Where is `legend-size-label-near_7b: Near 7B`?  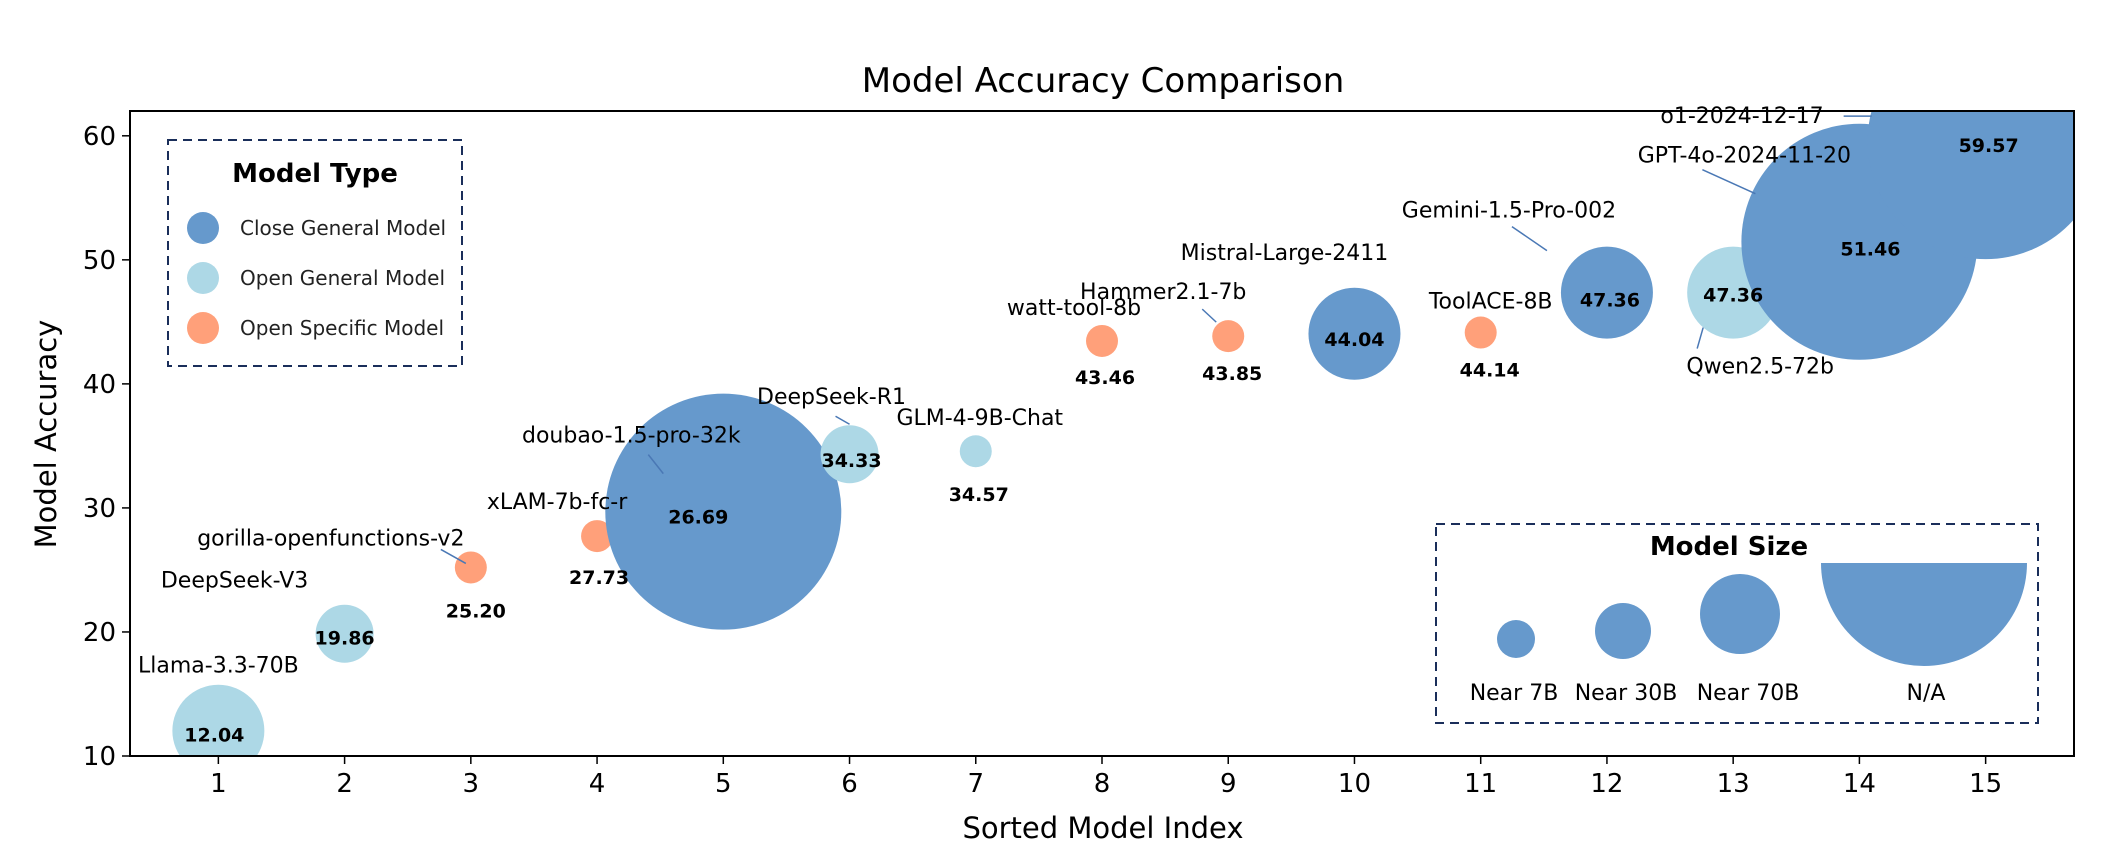
legend-size-label-near_7b: Near 7B is located at coordinates (1514, 693).